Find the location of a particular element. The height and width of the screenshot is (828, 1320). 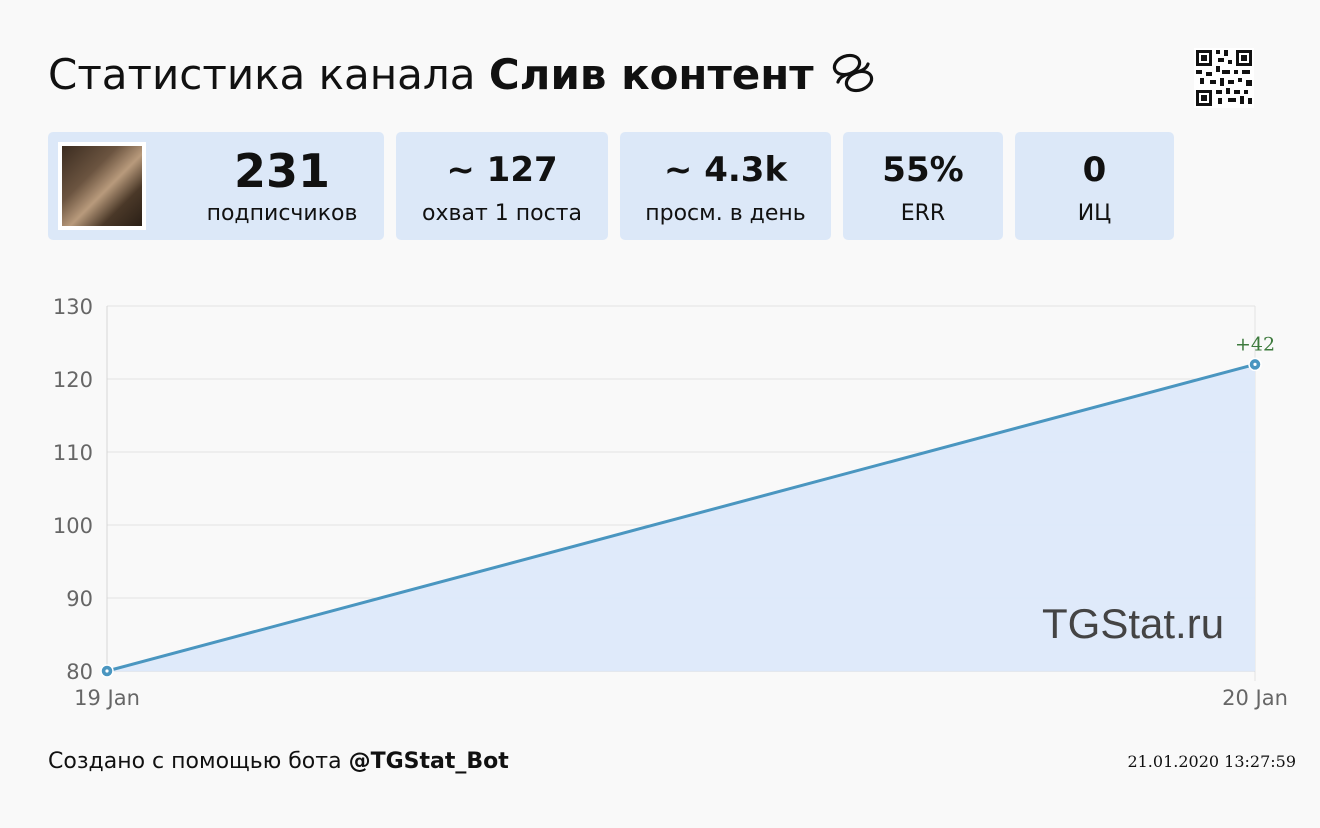

stat-label: подписчиков is located at coordinates (282, 213).